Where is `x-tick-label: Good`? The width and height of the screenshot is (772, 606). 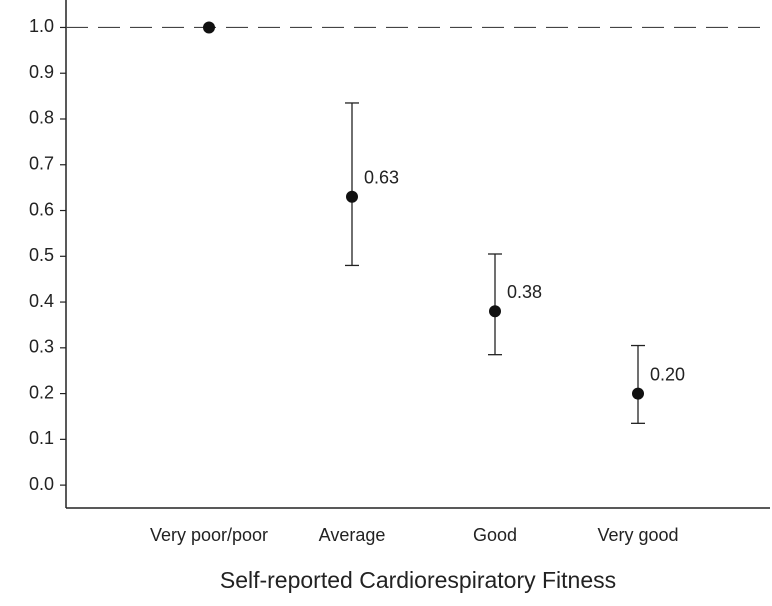 x-tick-label: Good is located at coordinates (495, 535).